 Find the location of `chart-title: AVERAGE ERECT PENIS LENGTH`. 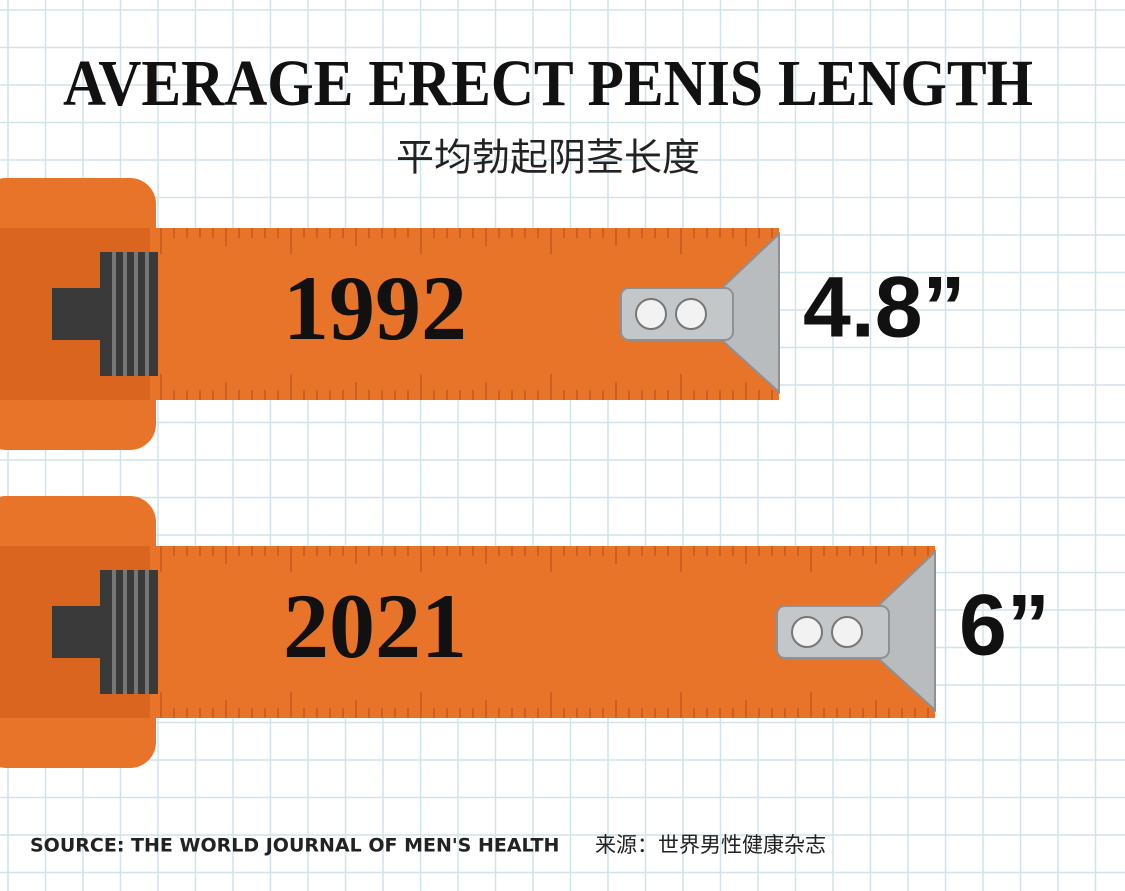

chart-title: AVERAGE ERECT PENIS LENGTH is located at coordinates (548, 83).